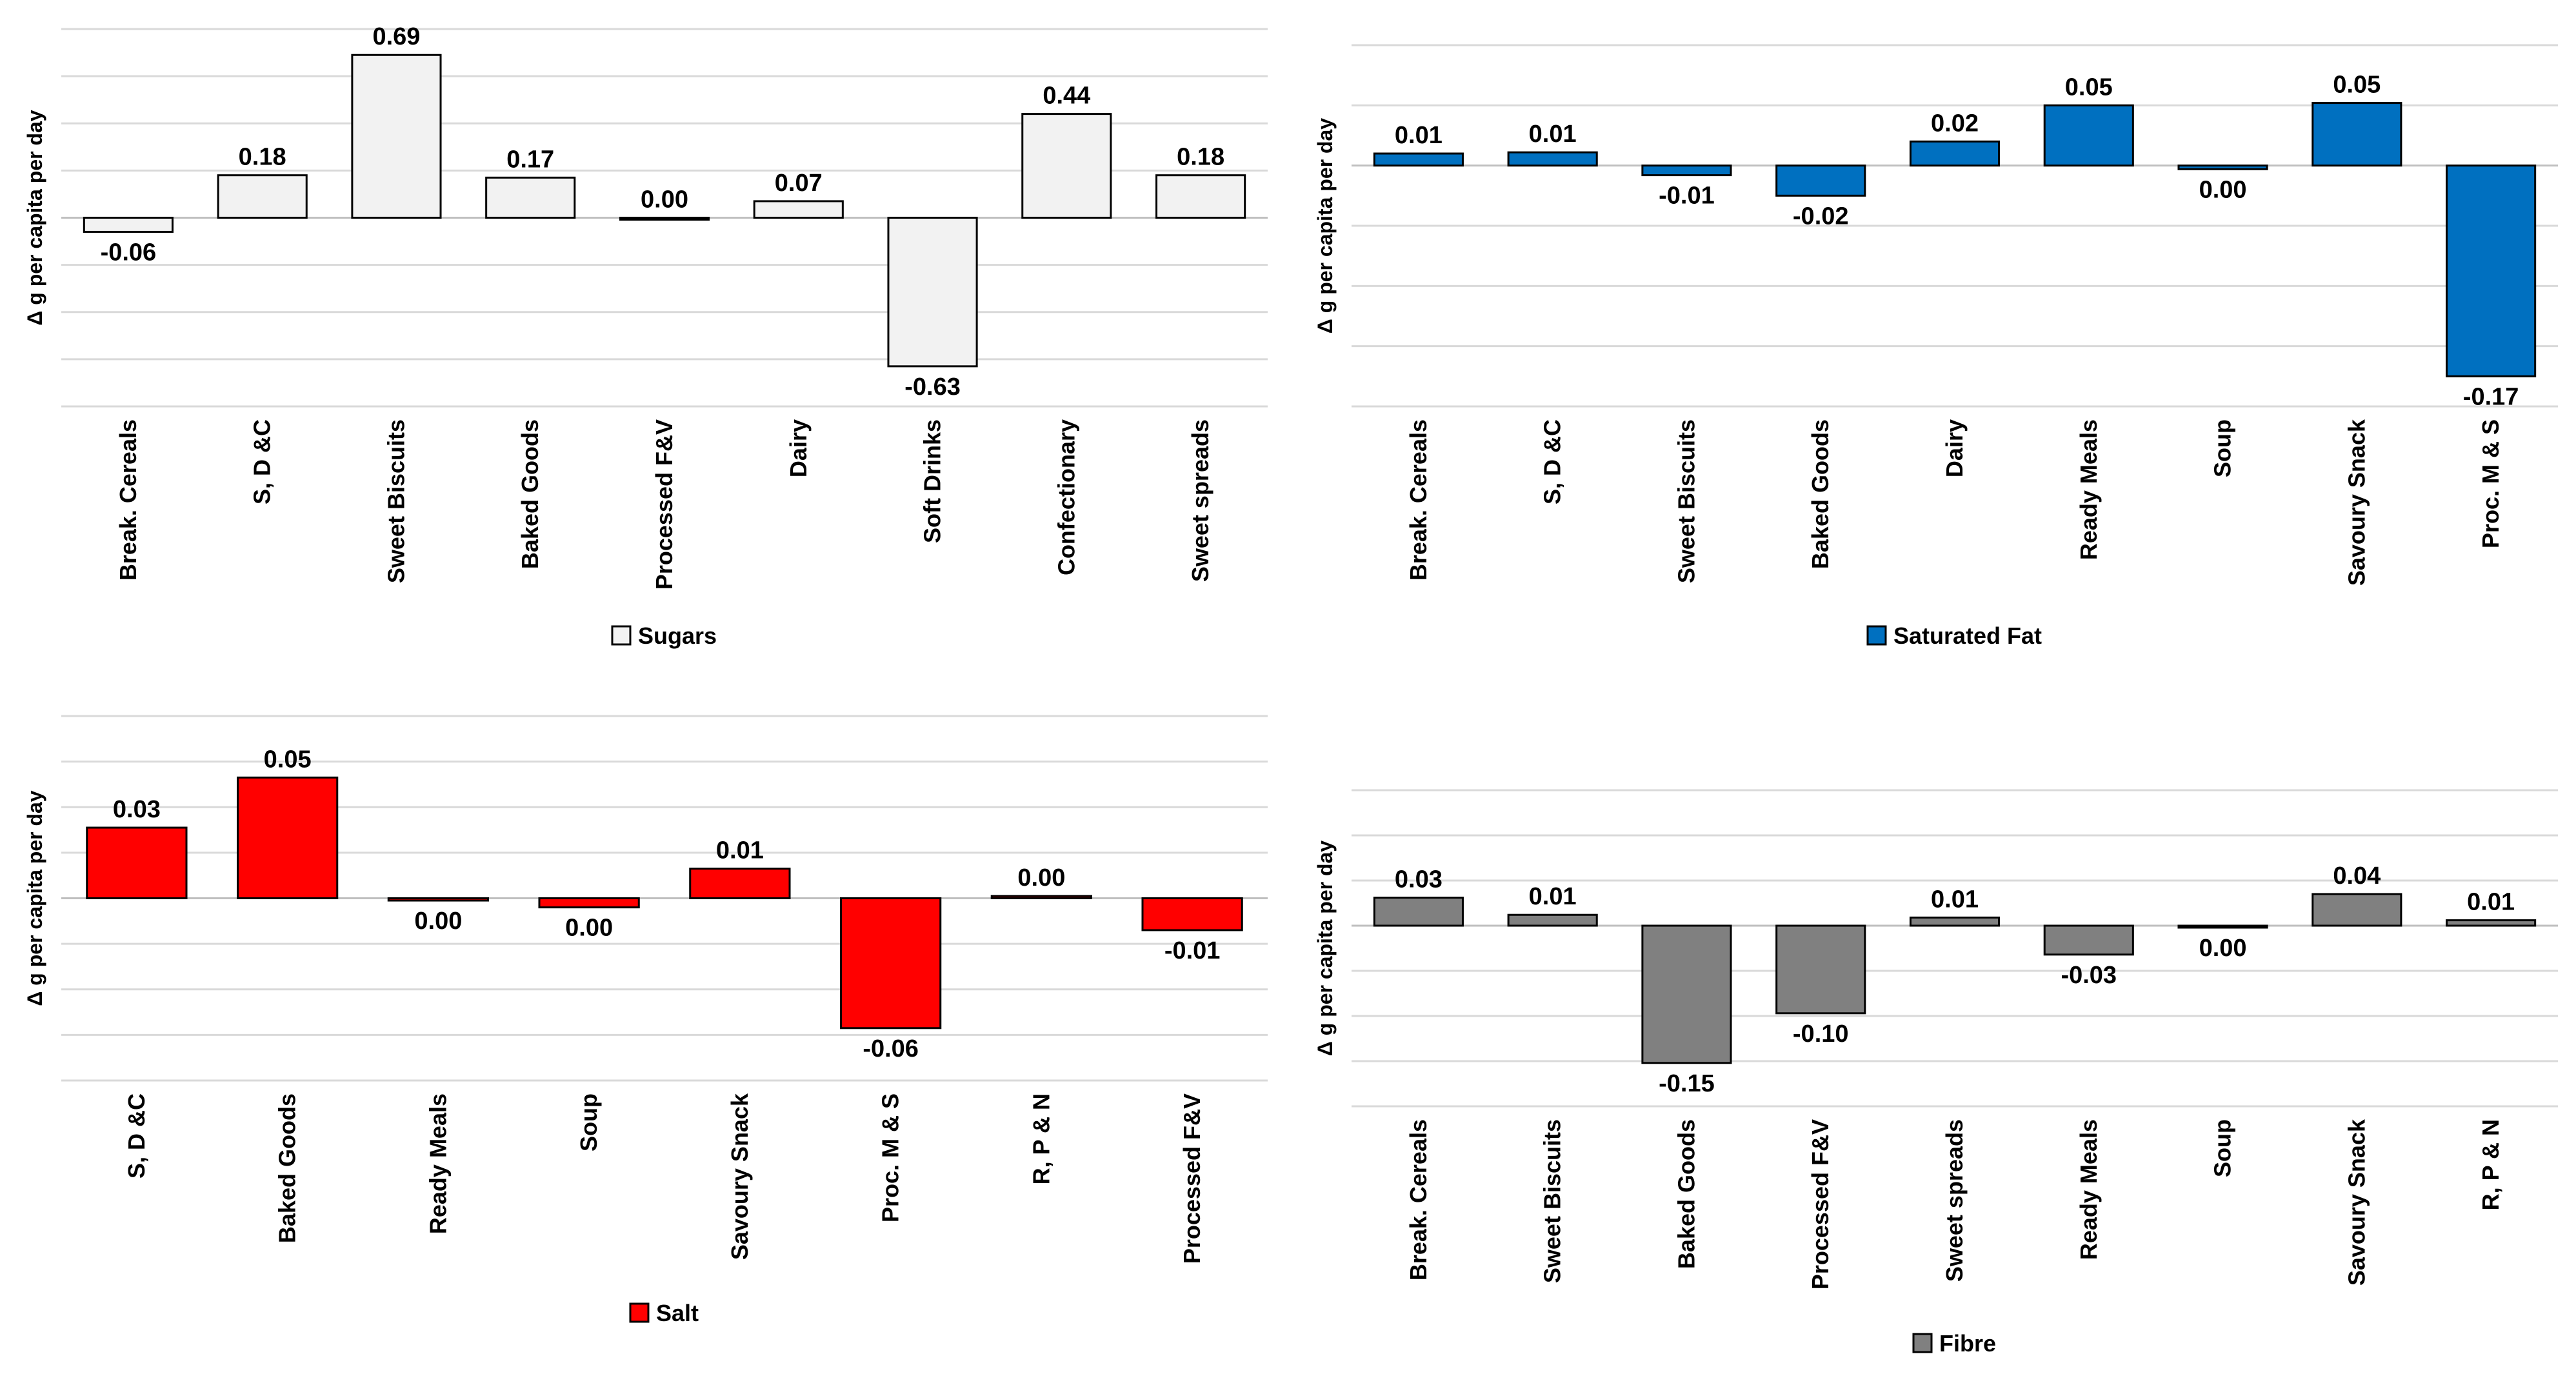 This screenshot has width=2576, height=1374. What do you see at coordinates (396, 36) in the screenshot?
I see `data-label: 0.69` at bounding box center [396, 36].